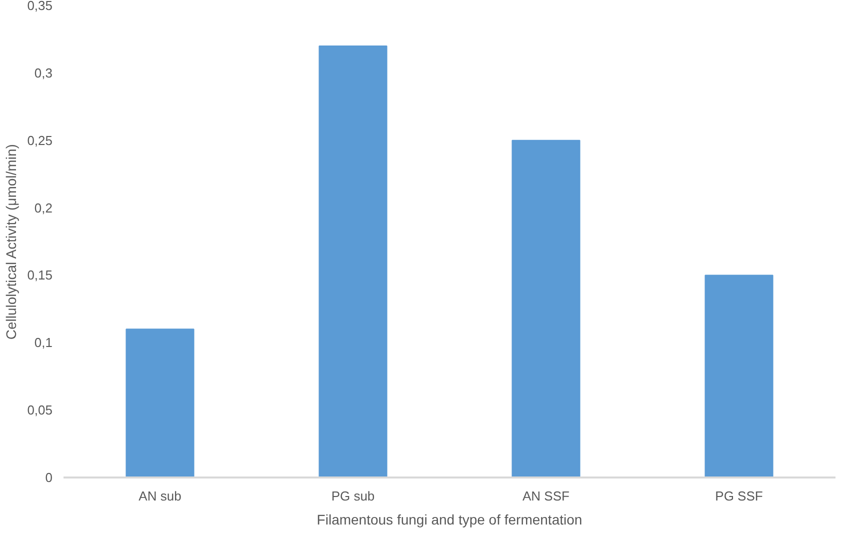  Describe the element at coordinates (160, 496) in the screenshot. I see `x-tick-label: AN sub` at that location.